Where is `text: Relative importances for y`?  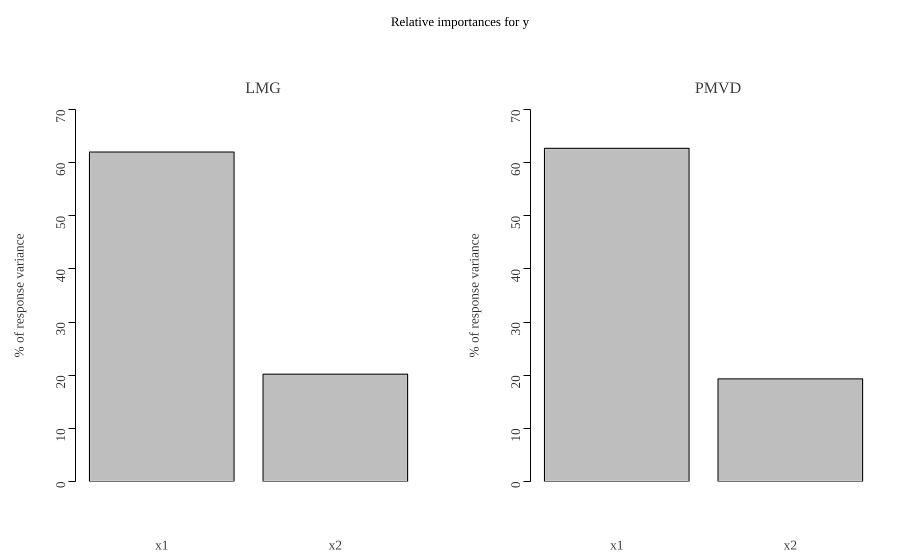
text: Relative importances for y is located at coordinates (460, 22).